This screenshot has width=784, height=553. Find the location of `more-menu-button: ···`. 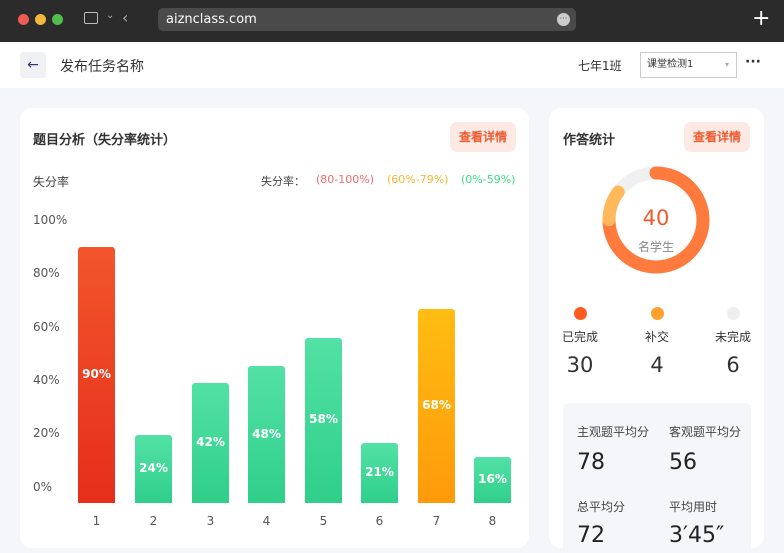

more-menu-button: ··· is located at coordinates (753, 62).